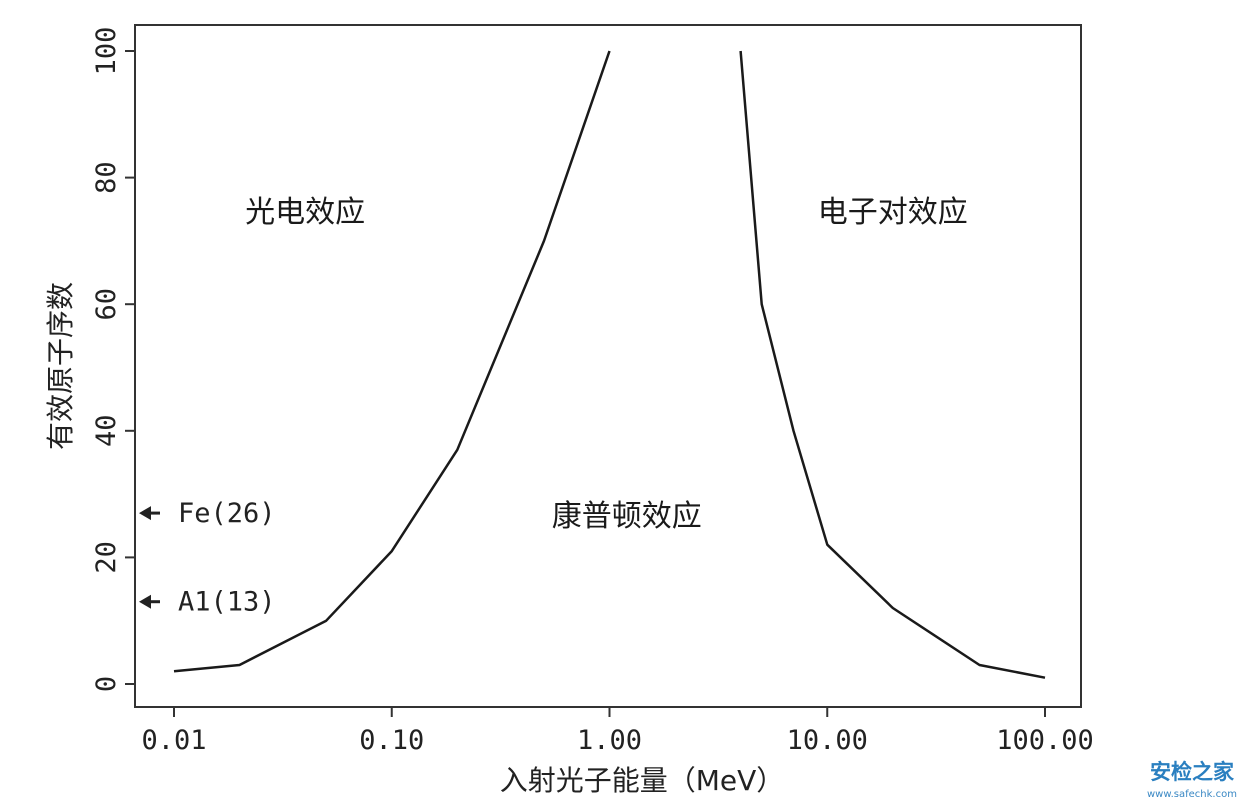  I want to click on watermark-url: www.safechk.com, so click(1192, 794).